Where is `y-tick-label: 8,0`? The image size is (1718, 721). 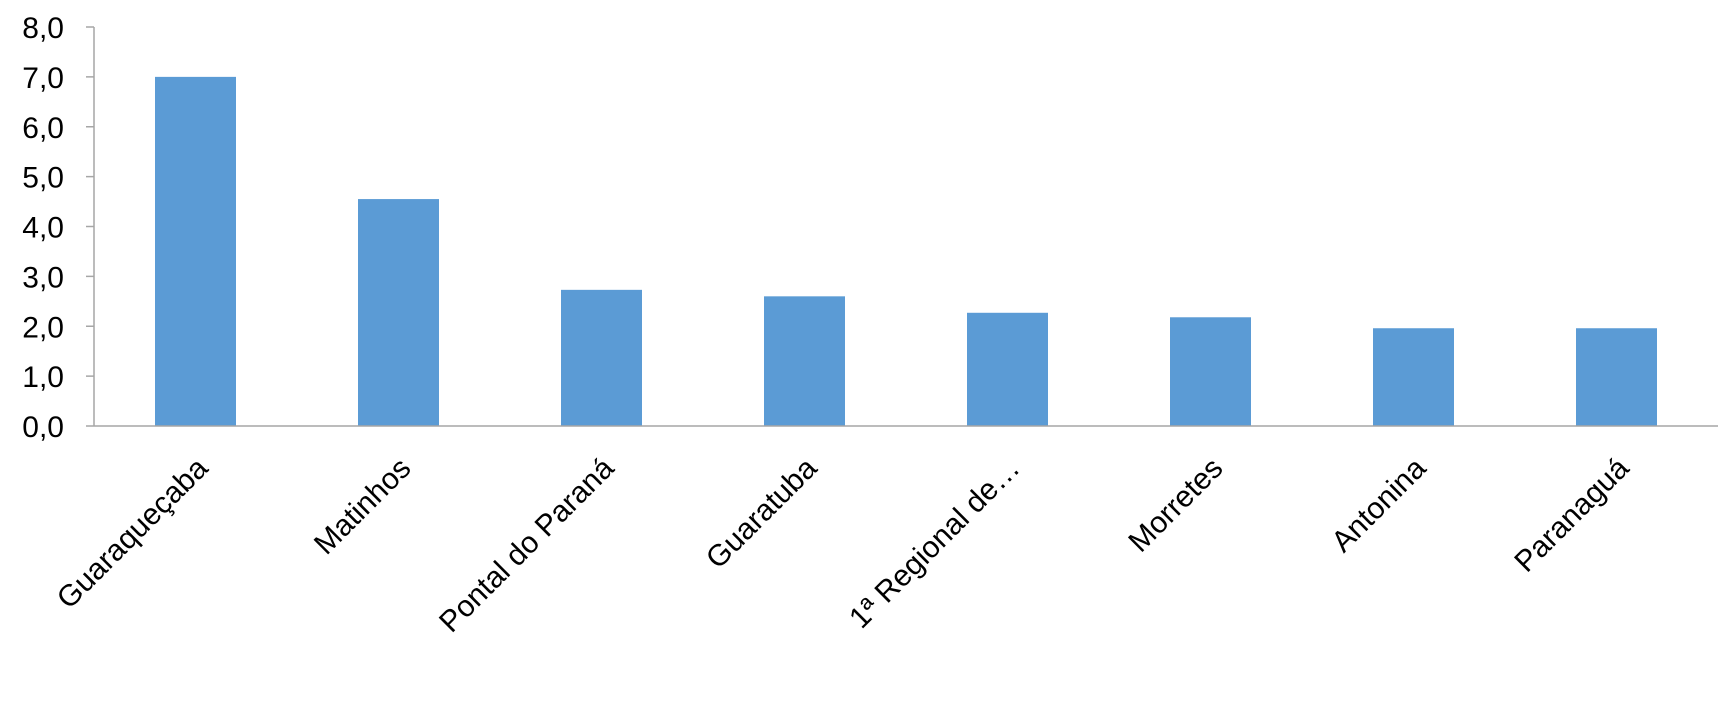 y-tick-label: 8,0 is located at coordinates (43, 28).